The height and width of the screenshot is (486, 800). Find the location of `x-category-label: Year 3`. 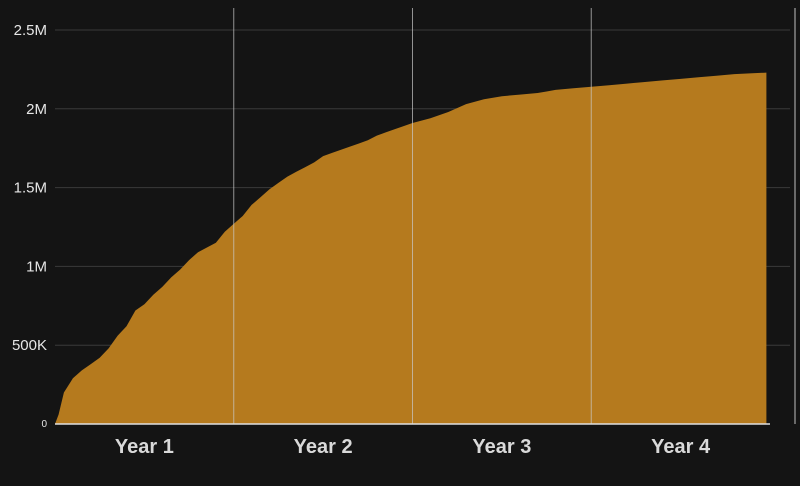

x-category-label: Year 3 is located at coordinates (501, 447).